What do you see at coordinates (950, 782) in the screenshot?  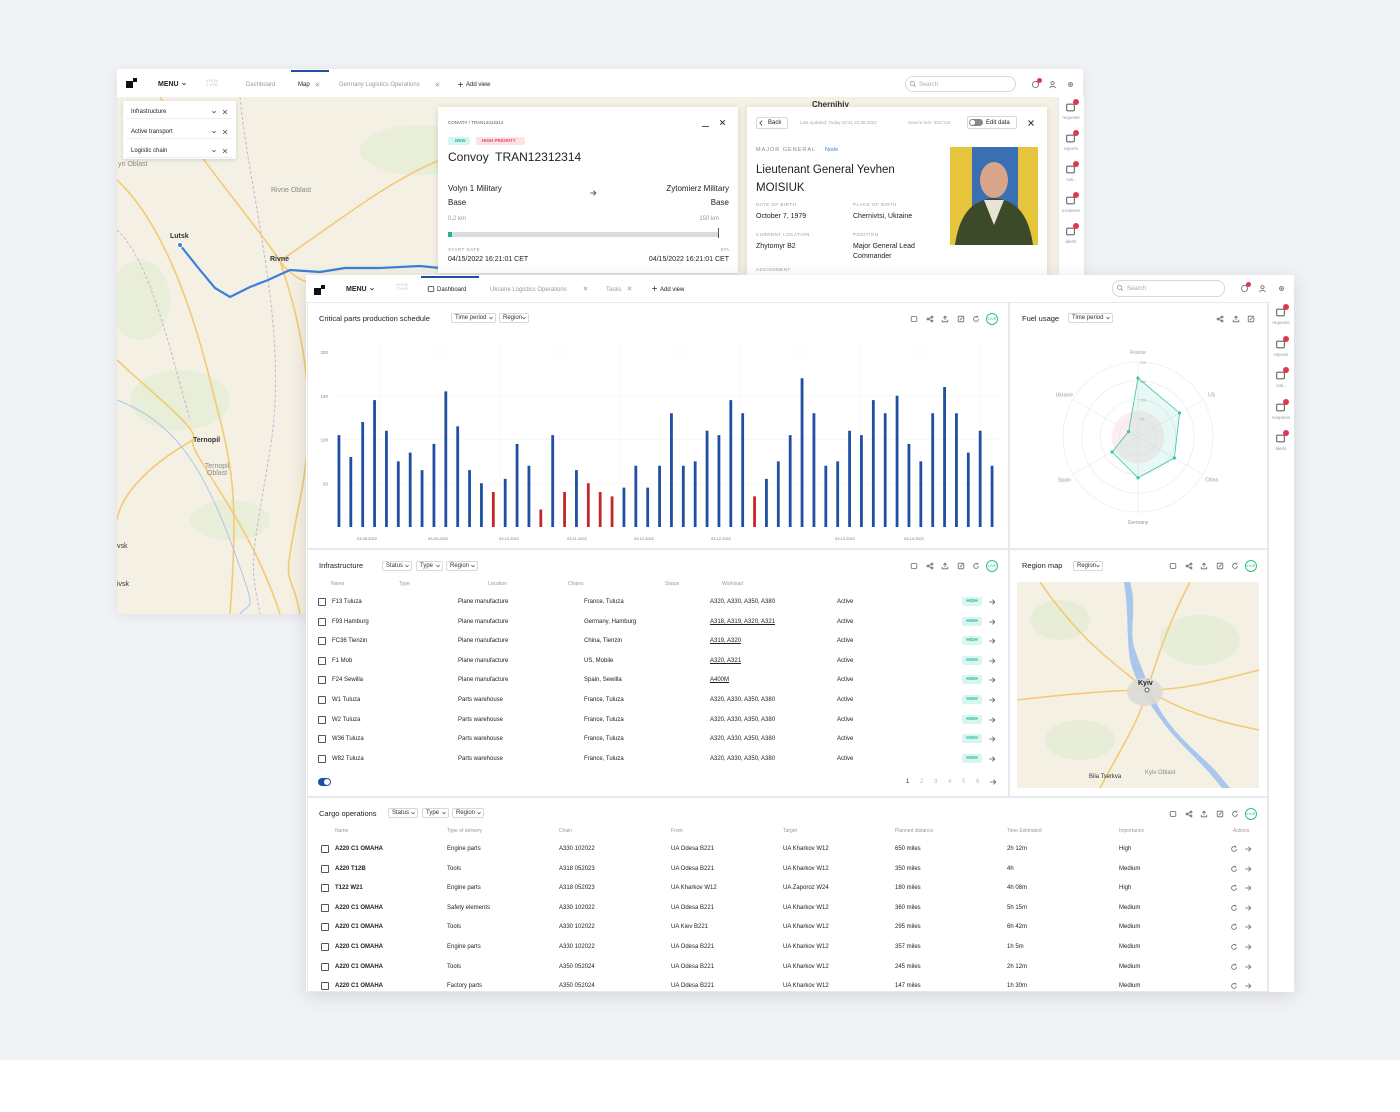 I see `page-number: 4` at bounding box center [950, 782].